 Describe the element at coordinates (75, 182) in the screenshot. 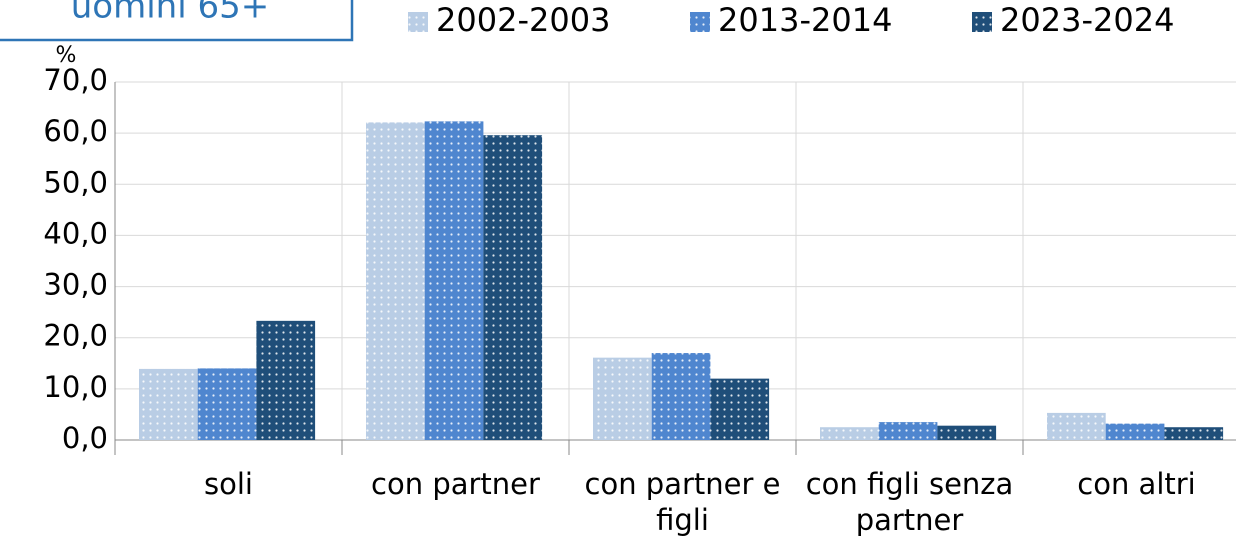

I see `y-tick-label: 50,0` at that location.